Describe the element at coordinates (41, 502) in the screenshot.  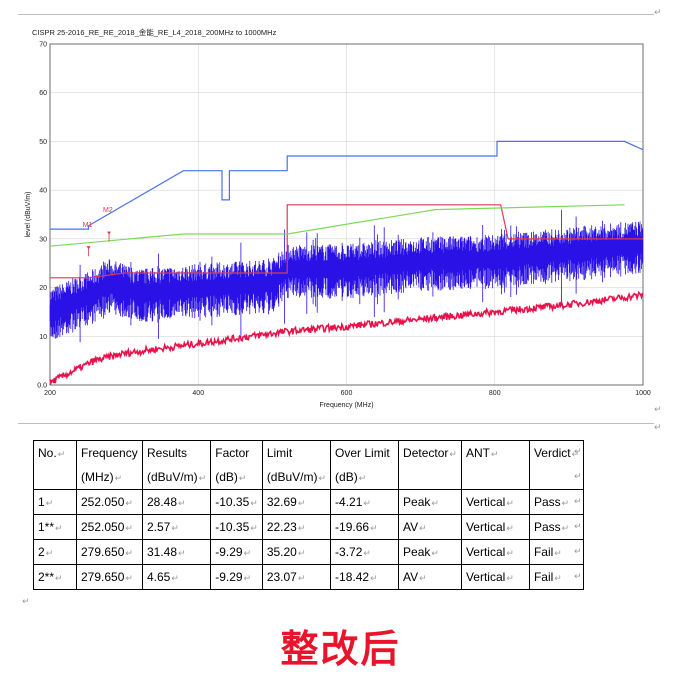
I see `table-cell: 1` at that location.